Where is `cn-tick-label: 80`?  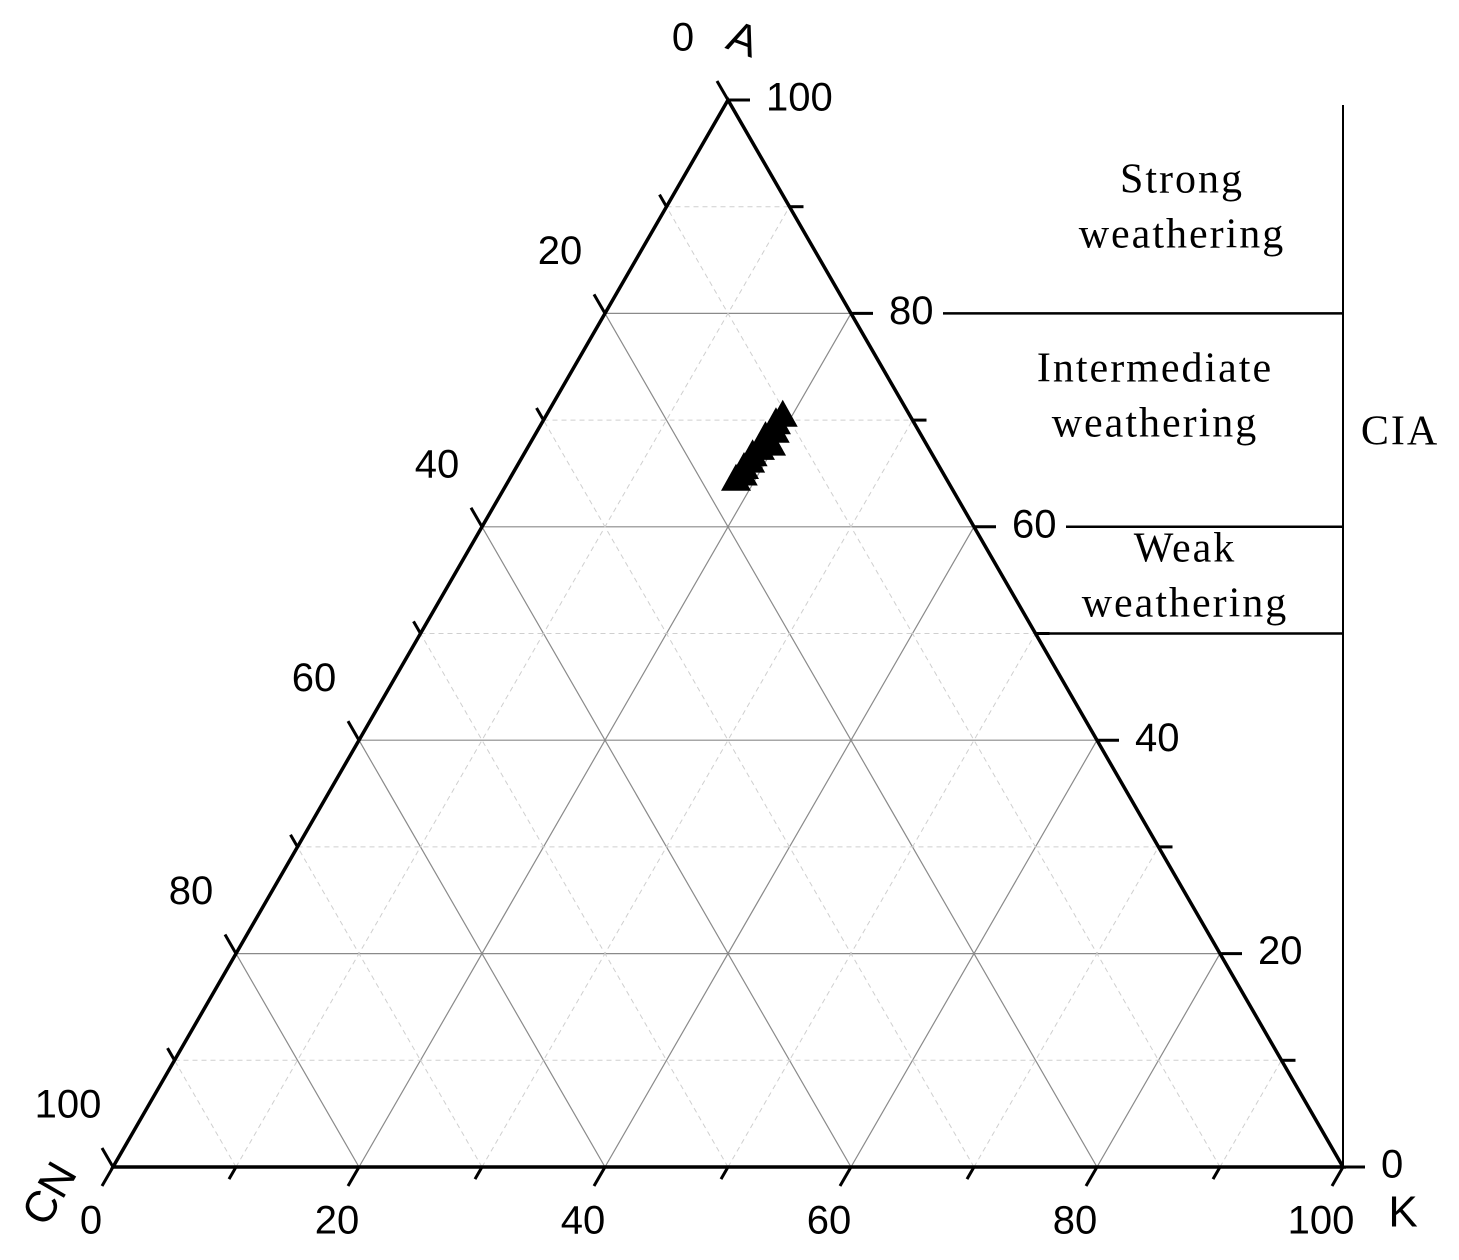
cn-tick-label: 80 is located at coordinates (191, 891).